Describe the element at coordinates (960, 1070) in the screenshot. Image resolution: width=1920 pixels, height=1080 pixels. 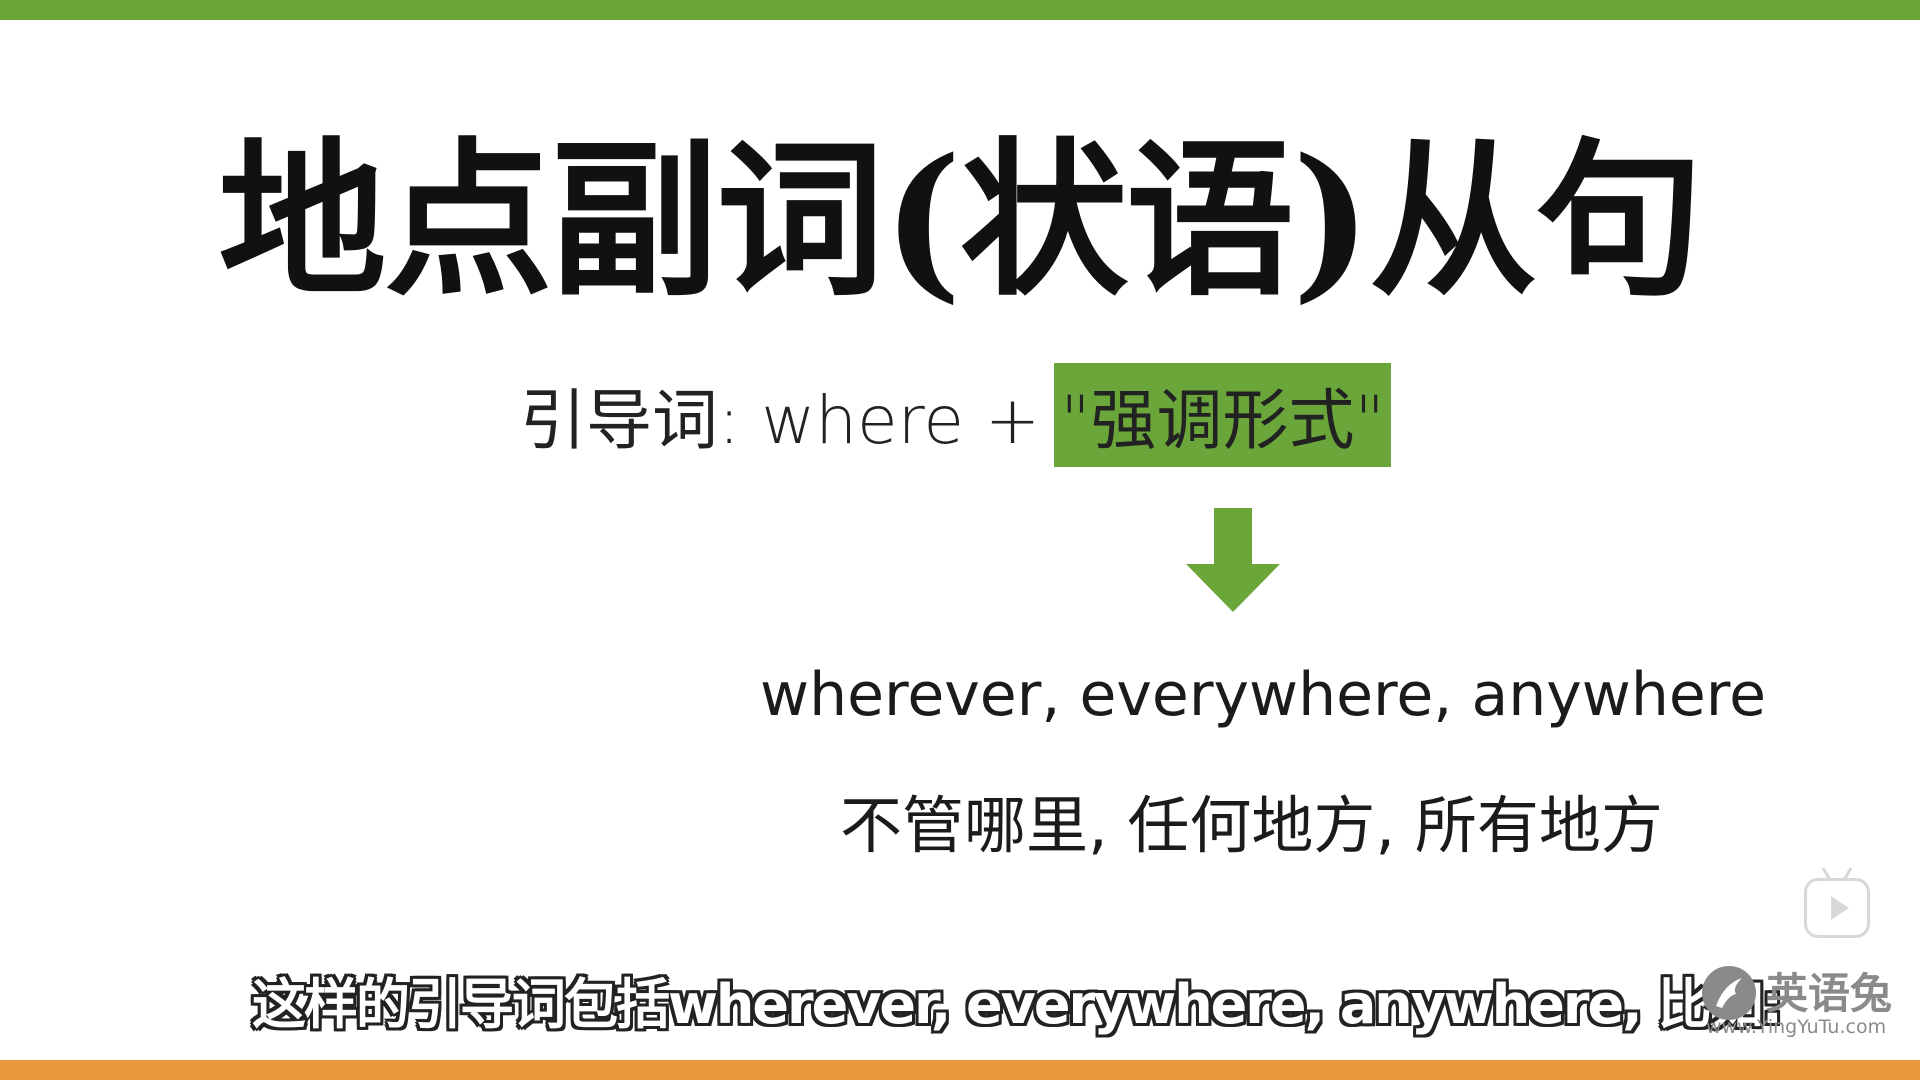
I see `bottom-accent-bar` at that location.